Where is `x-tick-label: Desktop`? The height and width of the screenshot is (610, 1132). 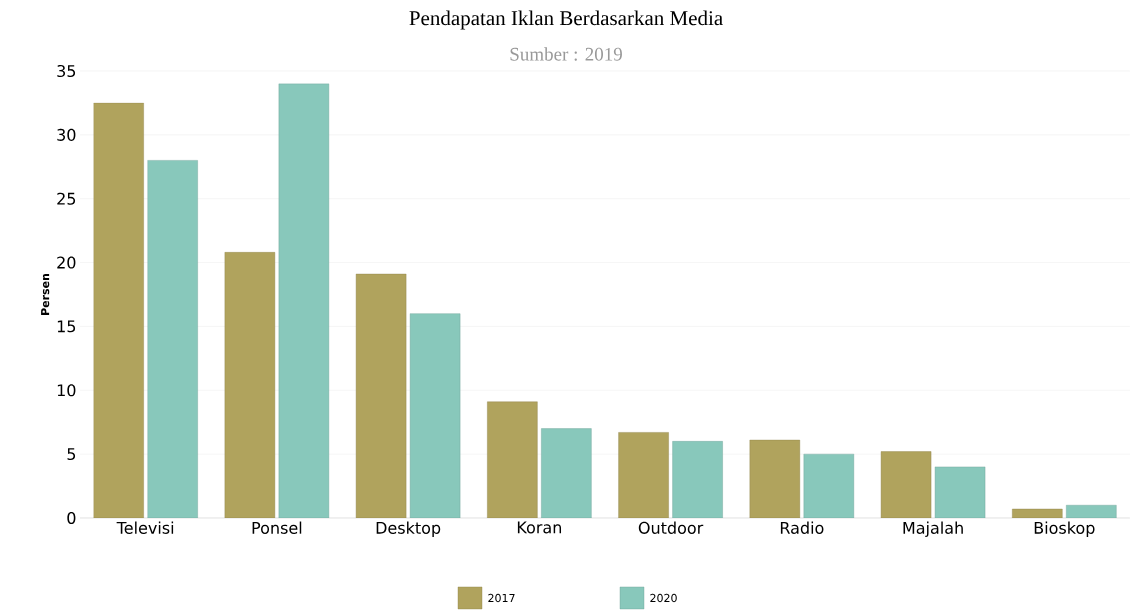
x-tick-label: Desktop is located at coordinates (408, 529).